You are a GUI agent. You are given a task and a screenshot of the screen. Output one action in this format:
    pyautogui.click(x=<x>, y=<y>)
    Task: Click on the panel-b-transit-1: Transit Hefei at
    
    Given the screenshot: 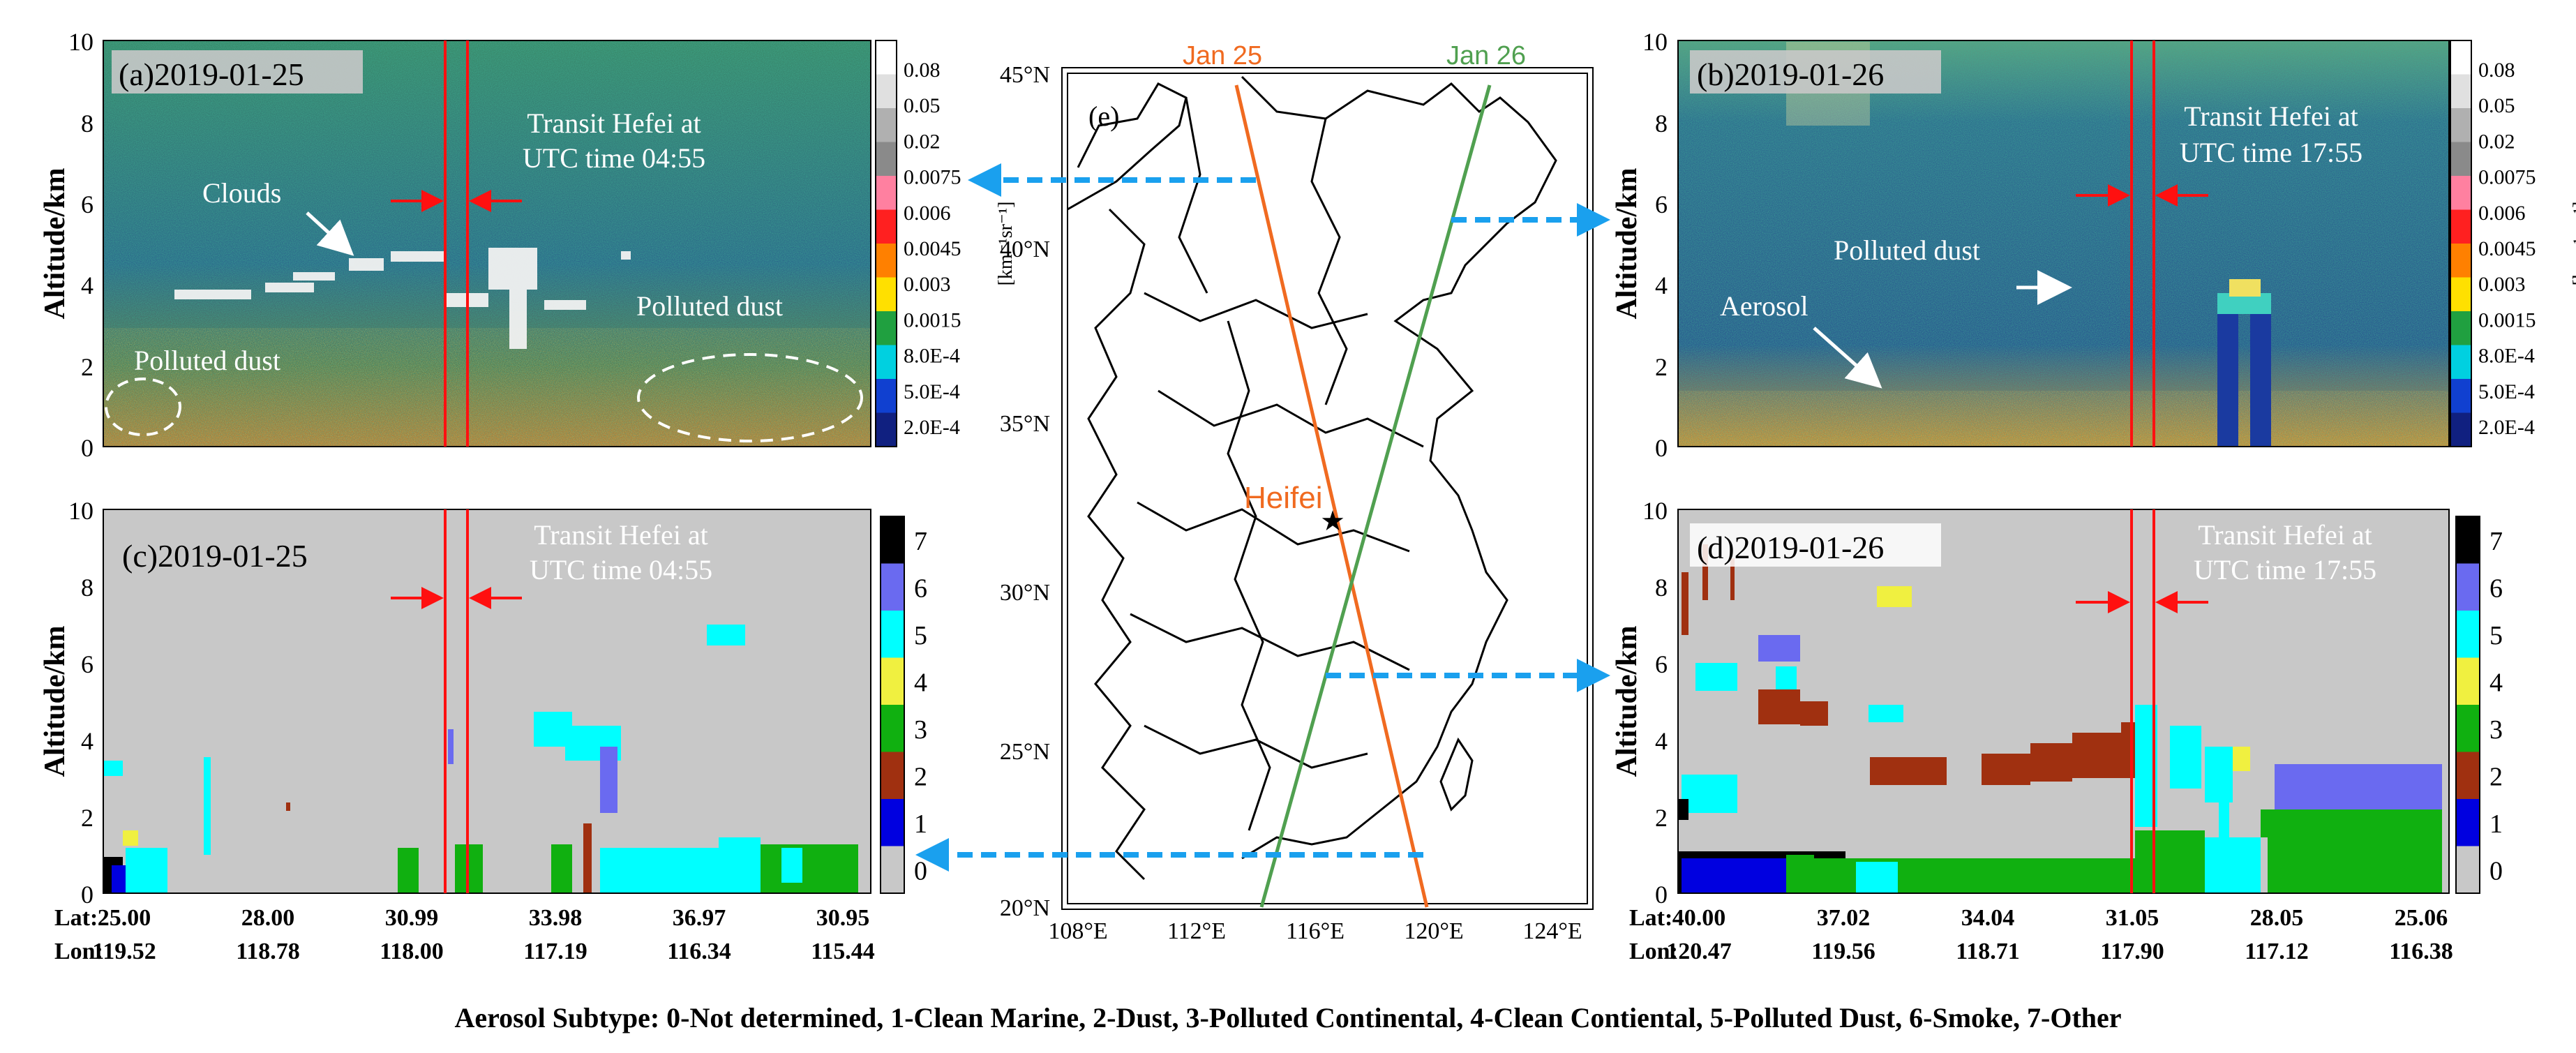 What is the action you would take?
    pyautogui.click(x=2271, y=116)
    